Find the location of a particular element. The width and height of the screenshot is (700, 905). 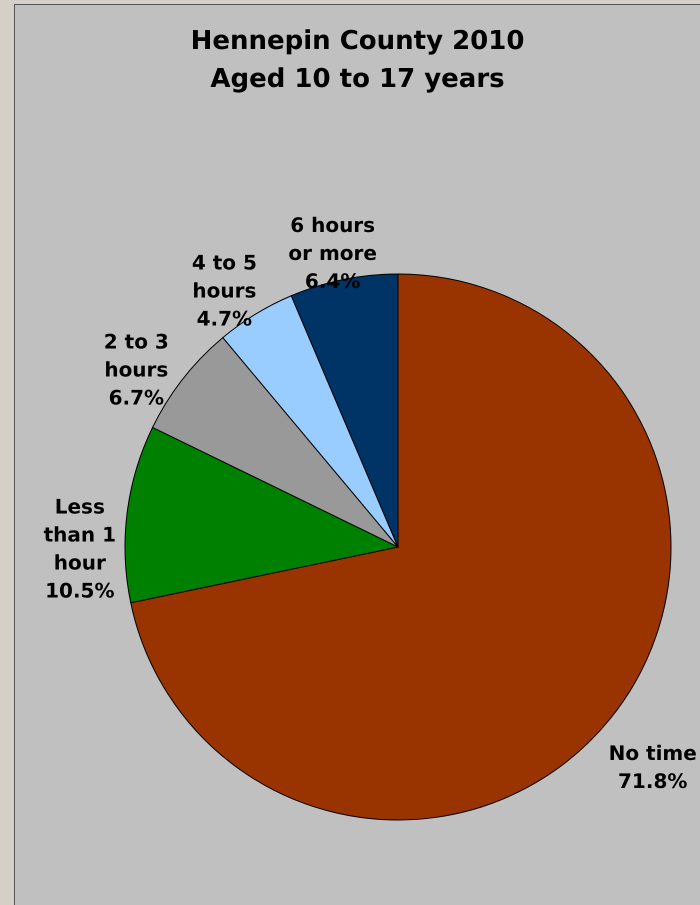

slice-label: Less than 1 hour is located at coordinates (80, 534).